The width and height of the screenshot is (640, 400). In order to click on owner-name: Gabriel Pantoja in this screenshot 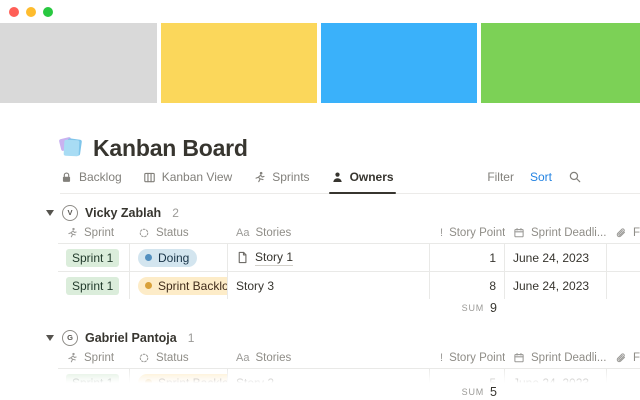, I will do `click(131, 337)`.